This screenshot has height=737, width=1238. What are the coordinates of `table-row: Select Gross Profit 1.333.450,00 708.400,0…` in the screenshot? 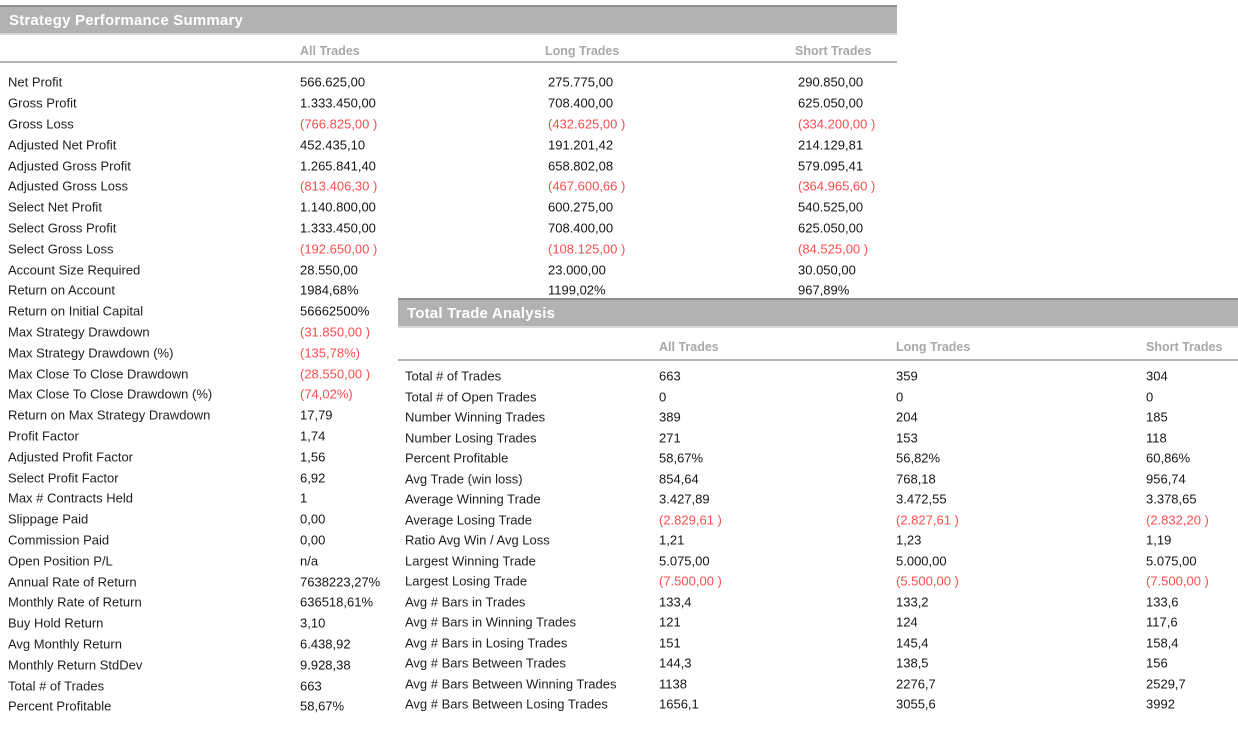 It's located at (448, 228).